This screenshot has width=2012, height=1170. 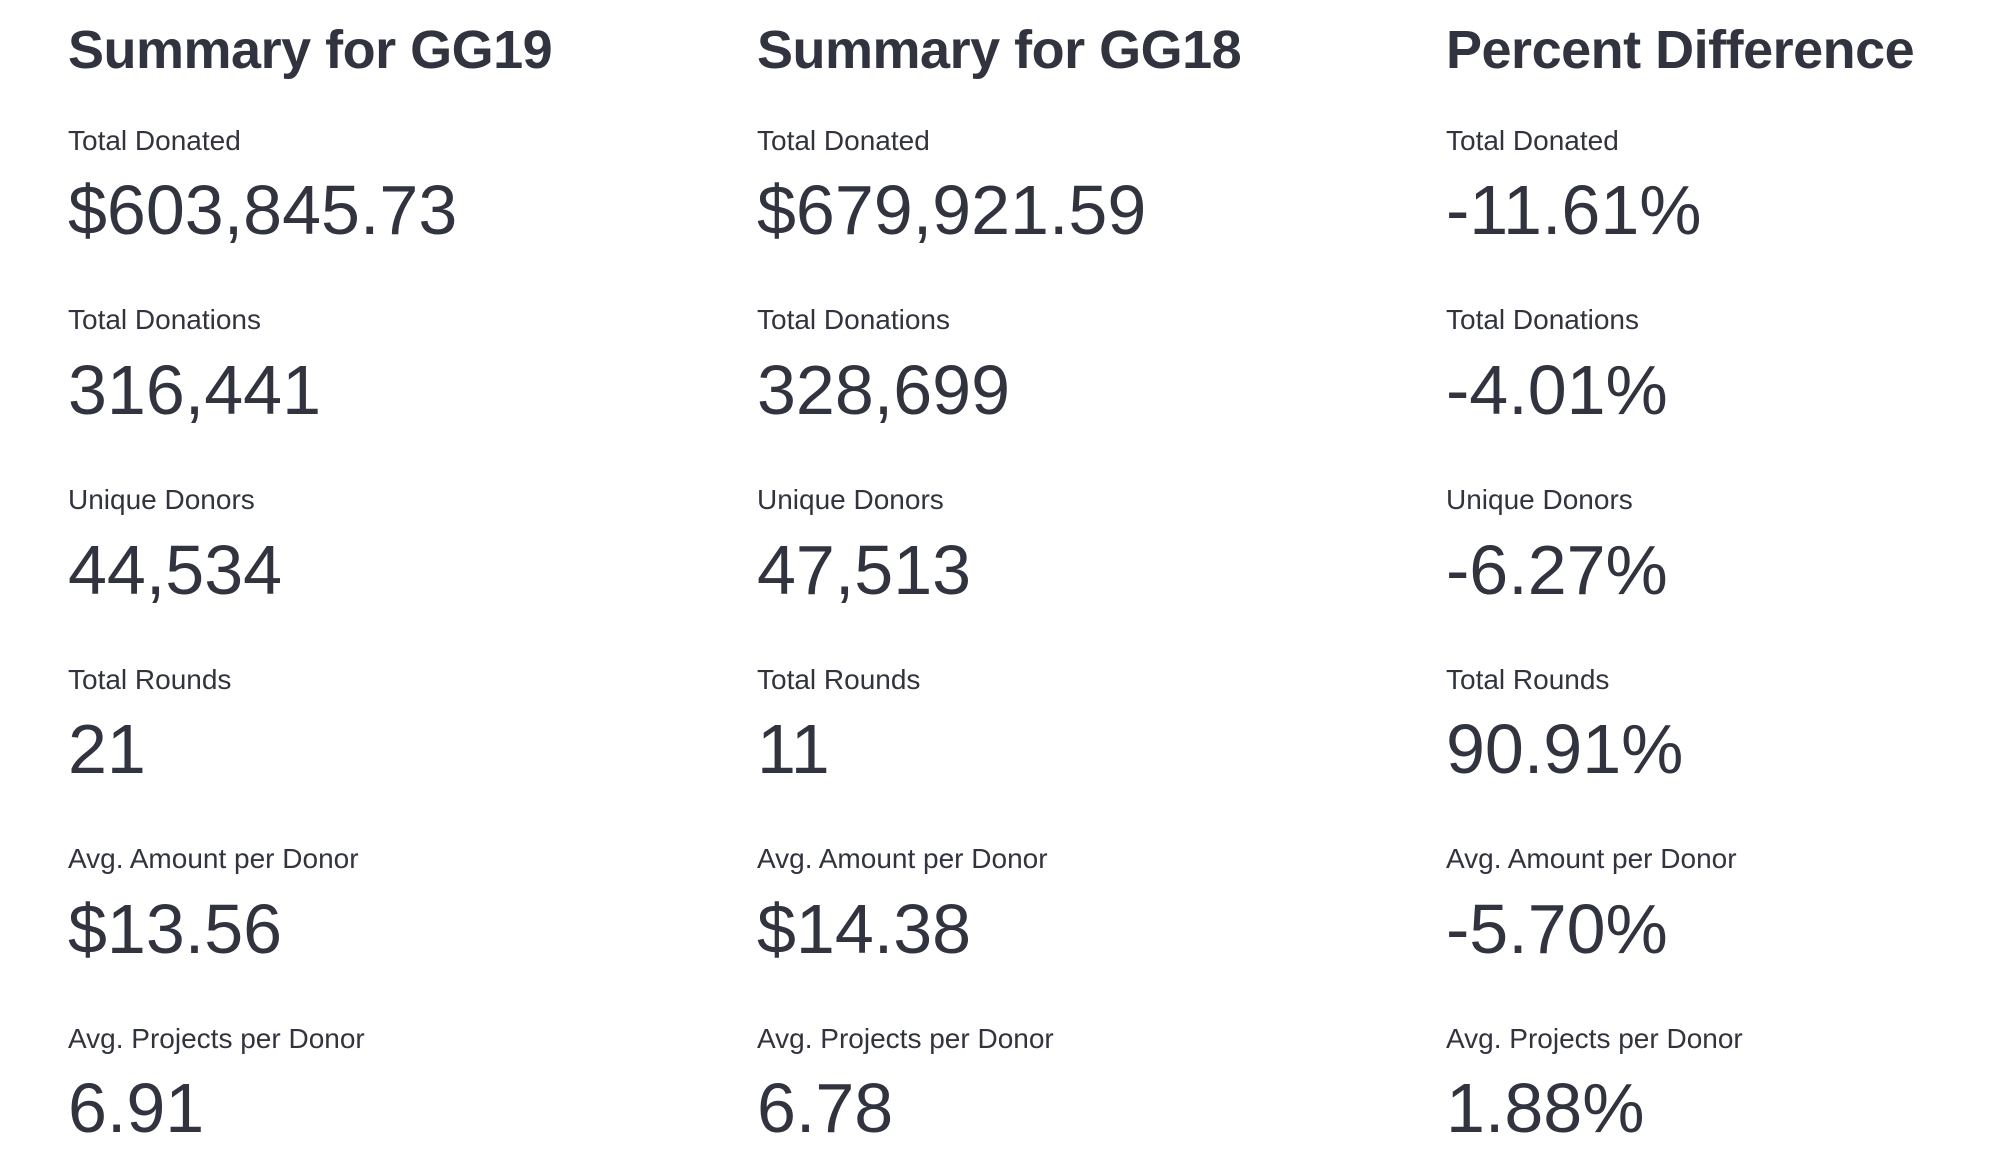 What do you see at coordinates (1034, 906) in the screenshot?
I see `metric-avg-amount-per-donor: Avg. Amount per Donor $14.38` at bounding box center [1034, 906].